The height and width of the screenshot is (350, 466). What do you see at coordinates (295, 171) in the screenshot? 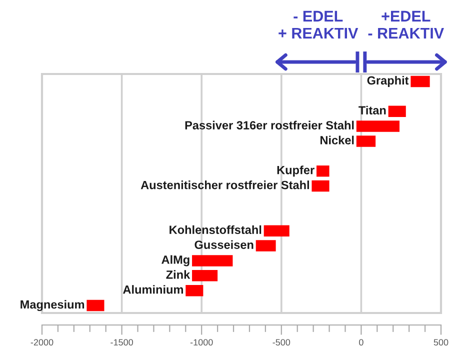
I see `y-tick-label: Kupfer` at bounding box center [295, 171].